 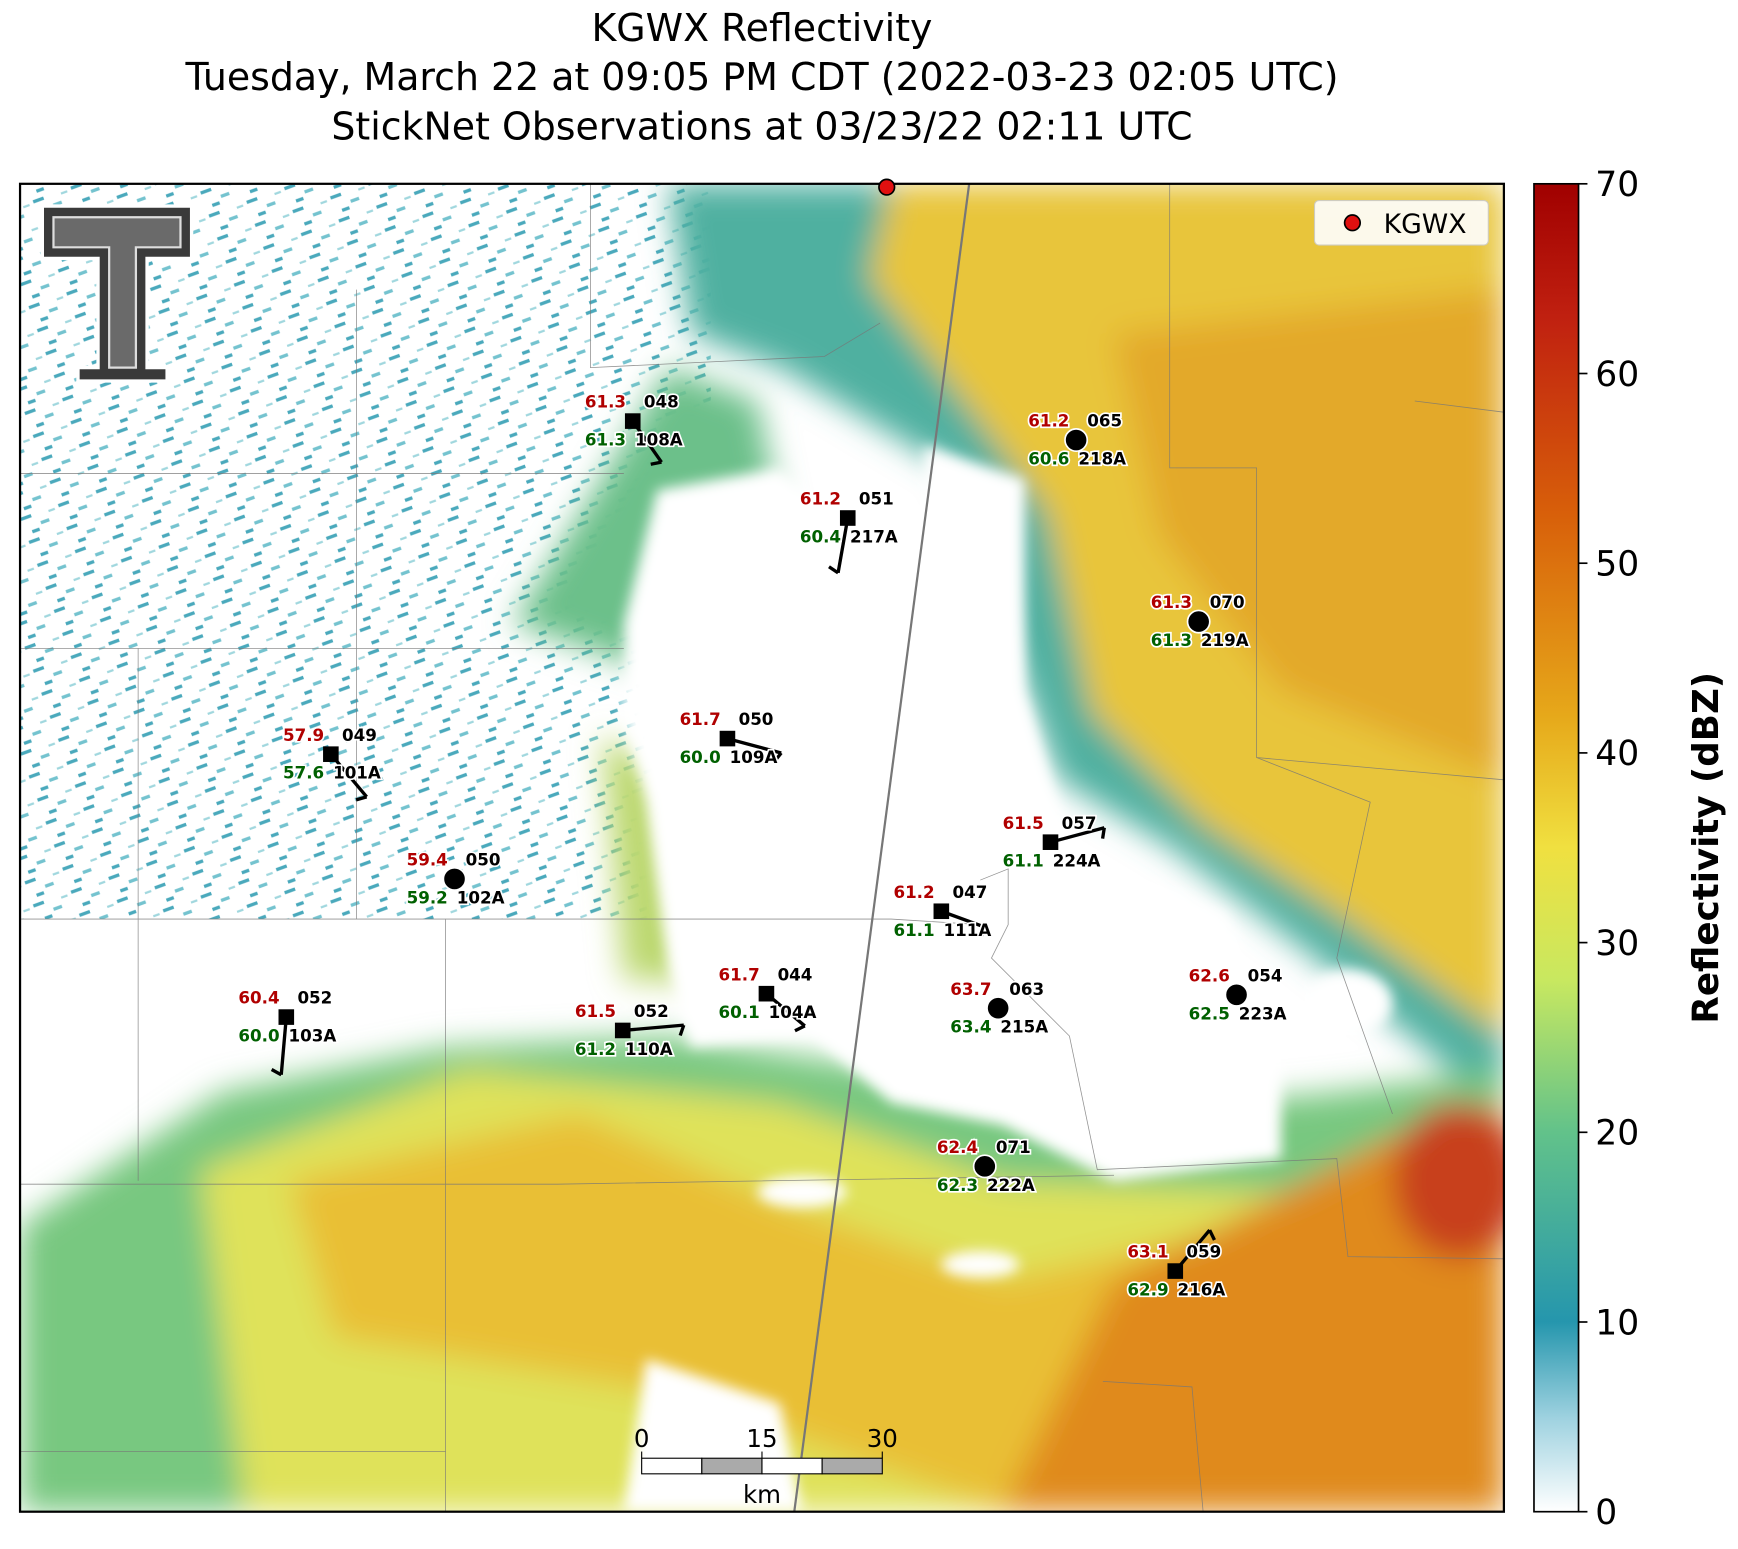 I want to click on station-id: 104A, so click(x=793, y=1012).